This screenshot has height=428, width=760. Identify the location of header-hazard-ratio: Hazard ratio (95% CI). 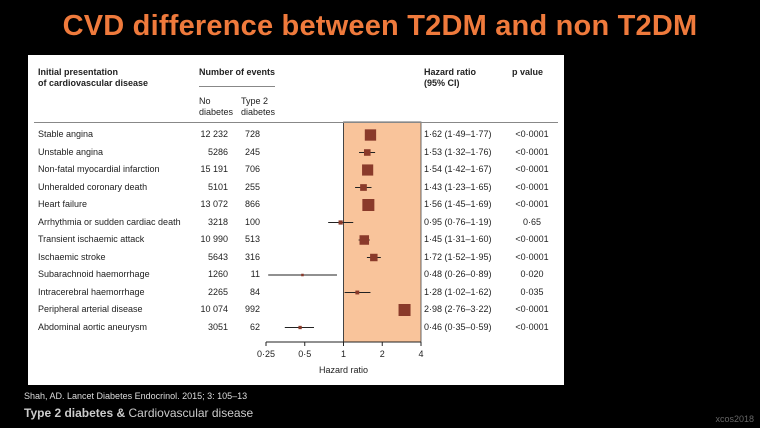
(450, 78).